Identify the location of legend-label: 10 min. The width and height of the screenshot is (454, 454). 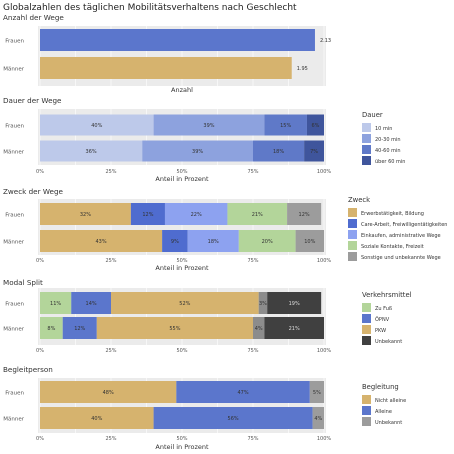
(383, 129).